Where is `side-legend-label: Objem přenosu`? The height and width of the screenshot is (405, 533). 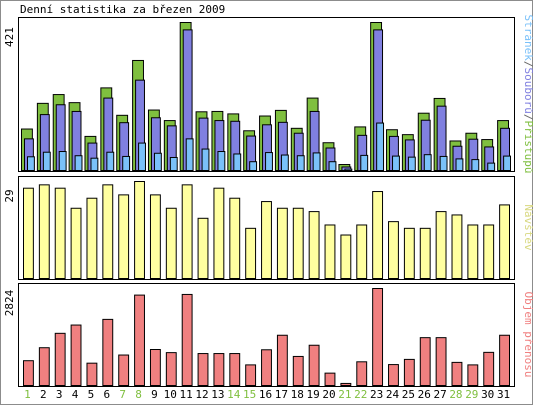
side-legend-label: Objem přenosu is located at coordinates (527, 334).